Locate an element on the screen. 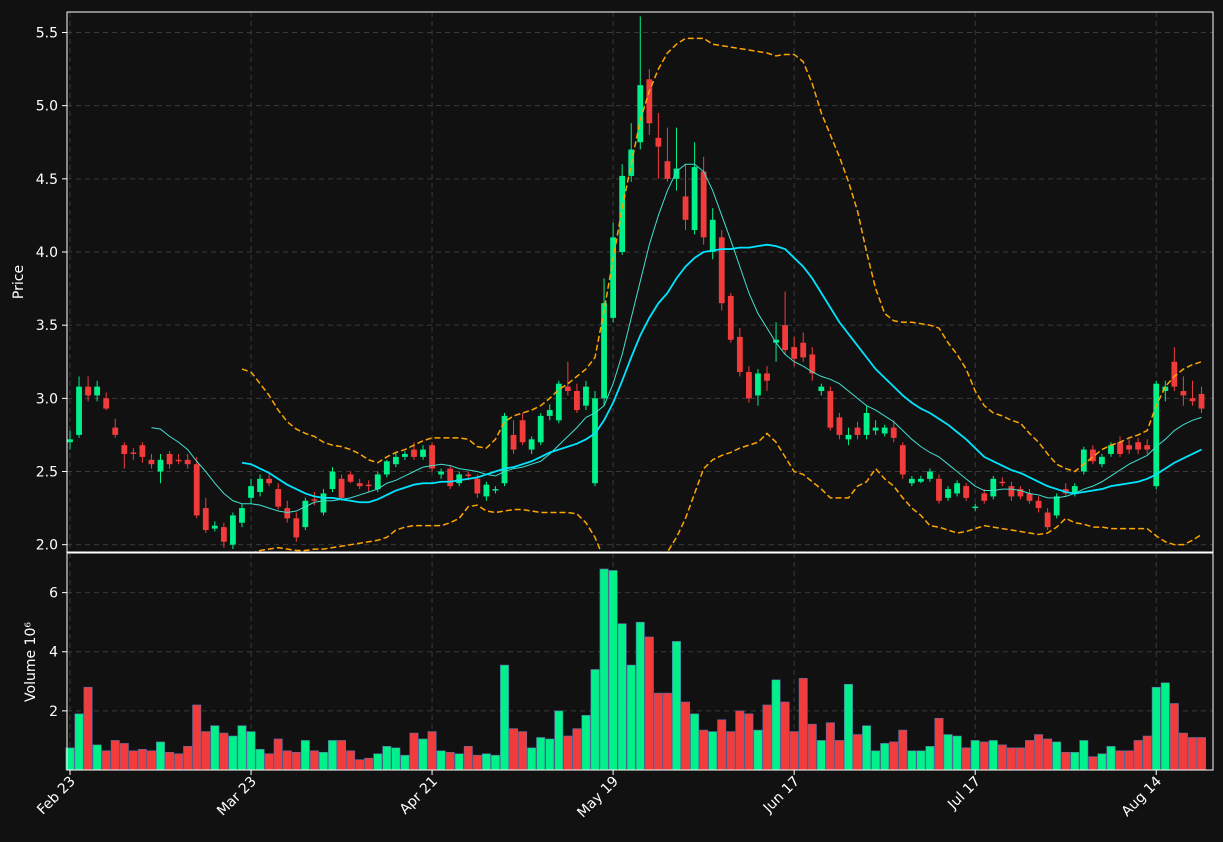 Image resolution: width=1223 pixels, height=842 pixels. y-tick-label: 2.5 is located at coordinates (47, 473).